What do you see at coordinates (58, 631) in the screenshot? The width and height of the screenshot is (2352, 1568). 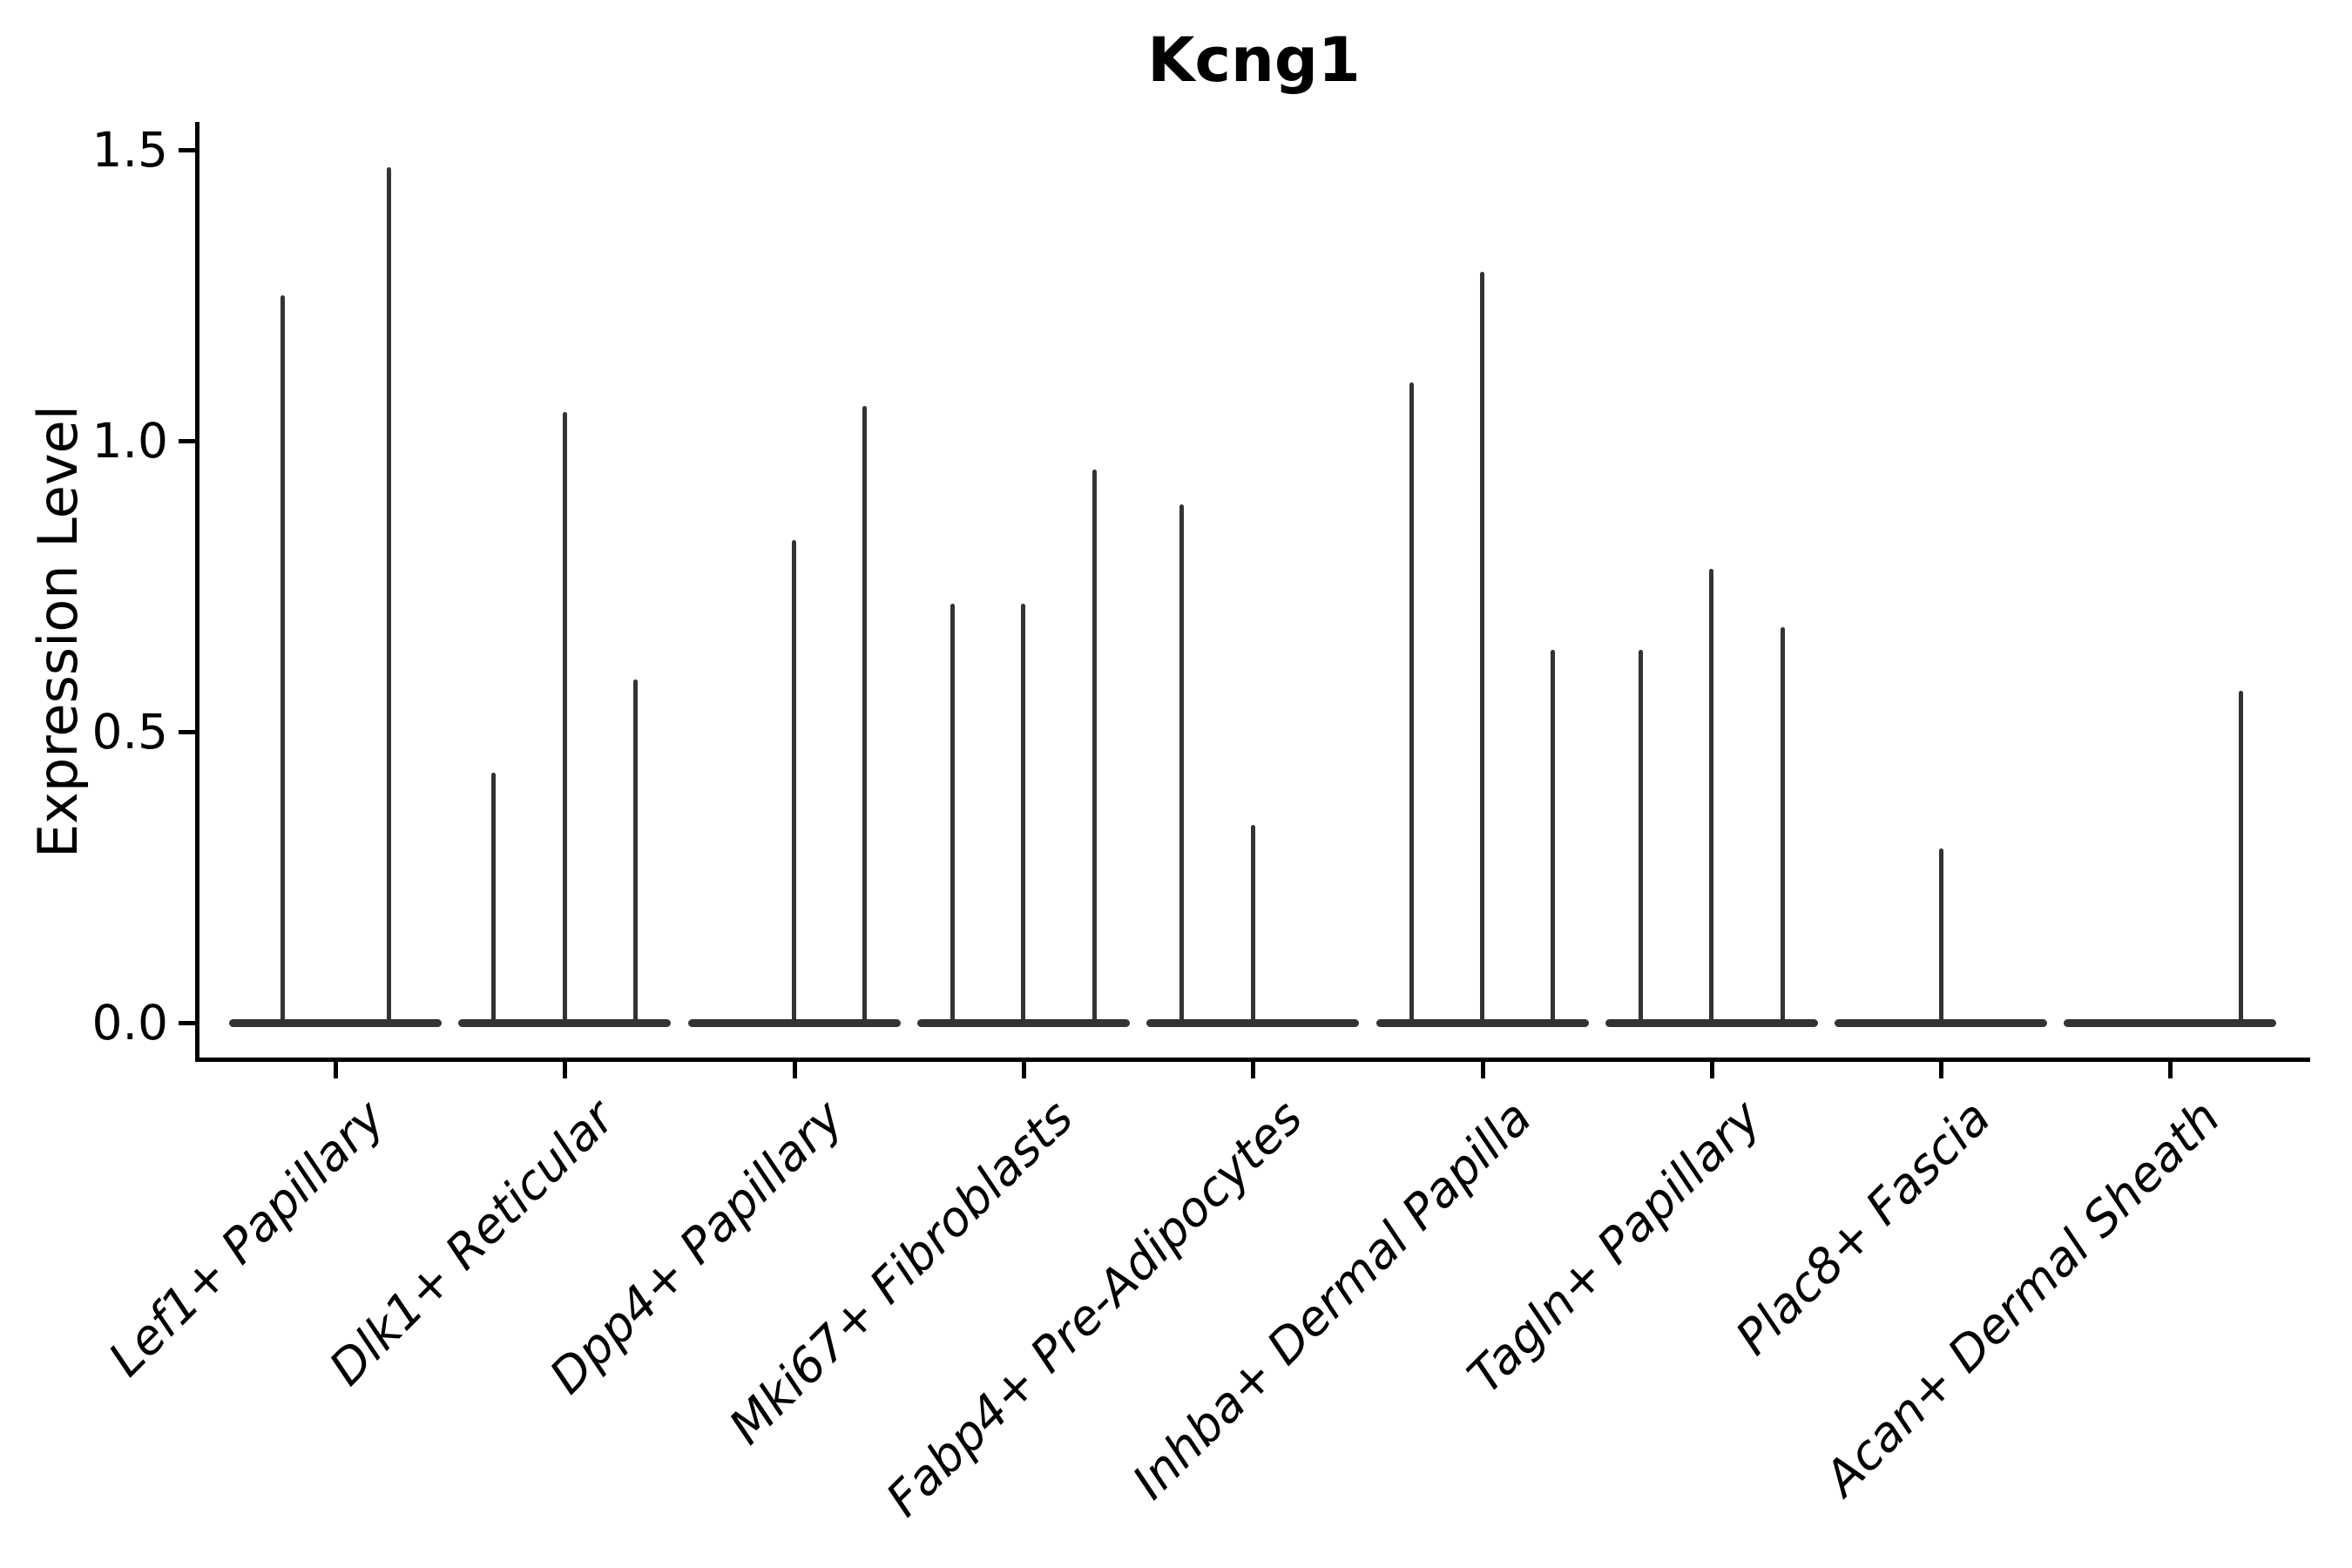 I see `y-axis-label: Expression Level` at bounding box center [58, 631].